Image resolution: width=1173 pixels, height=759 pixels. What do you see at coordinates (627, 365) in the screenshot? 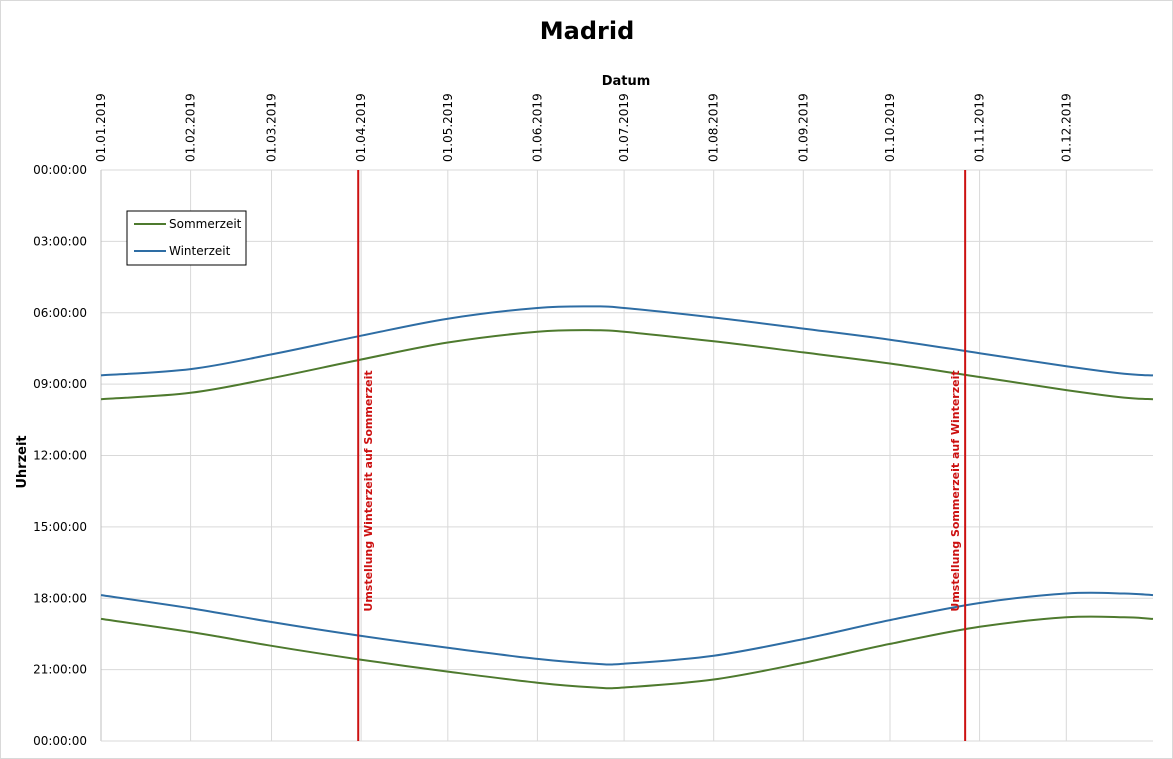
I see `series-line-sommerzeit-sunrise` at bounding box center [627, 365].